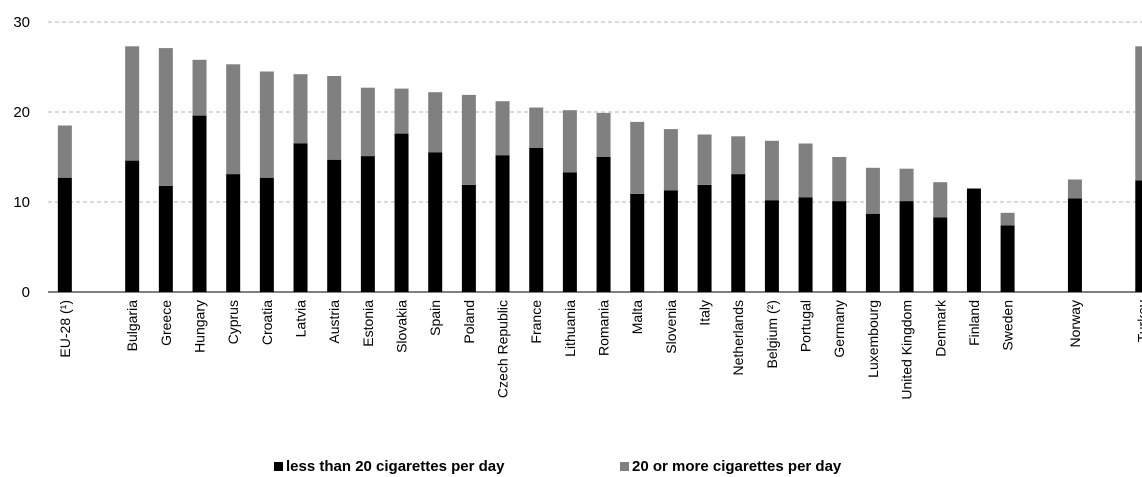  I want to click on x-tick-label-turkey: Turkey, so click(1138, 321).